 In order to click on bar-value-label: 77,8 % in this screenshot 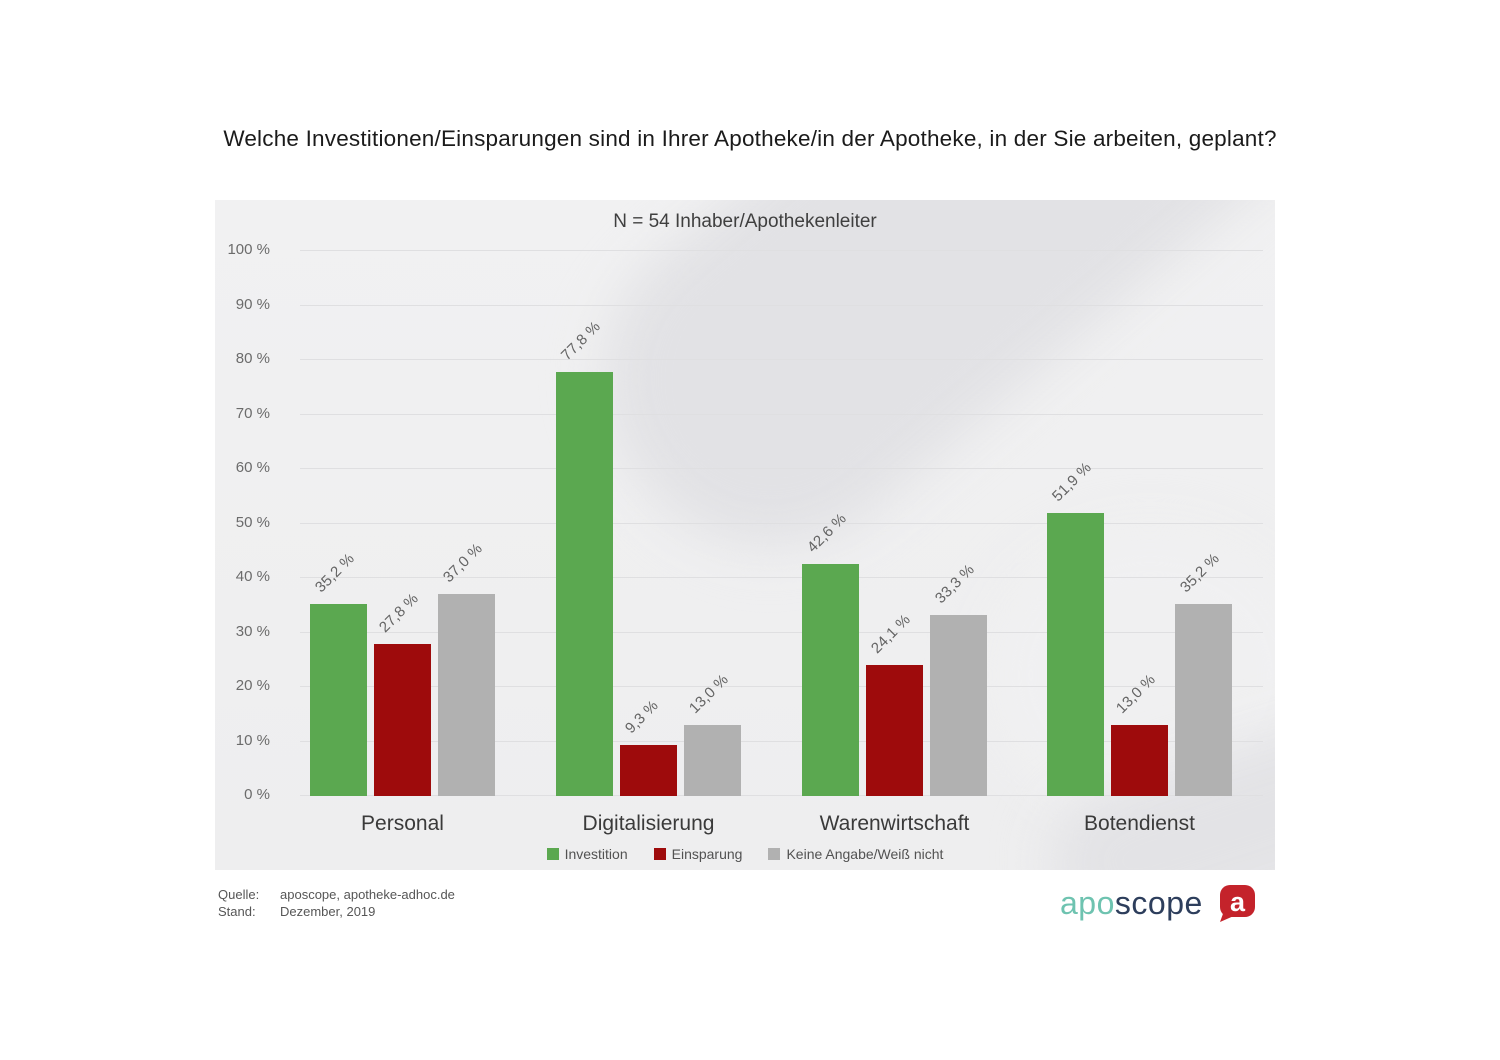, I will do `click(580, 341)`.